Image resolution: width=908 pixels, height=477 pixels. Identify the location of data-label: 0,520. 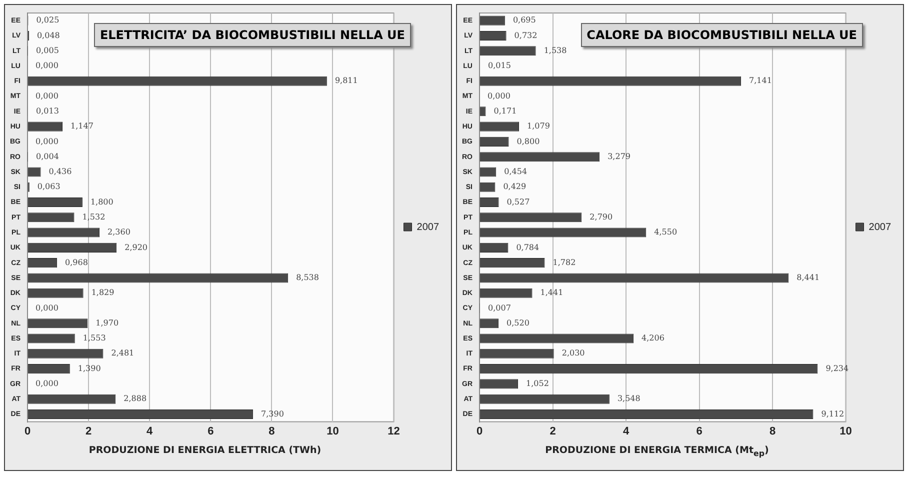
(518, 323).